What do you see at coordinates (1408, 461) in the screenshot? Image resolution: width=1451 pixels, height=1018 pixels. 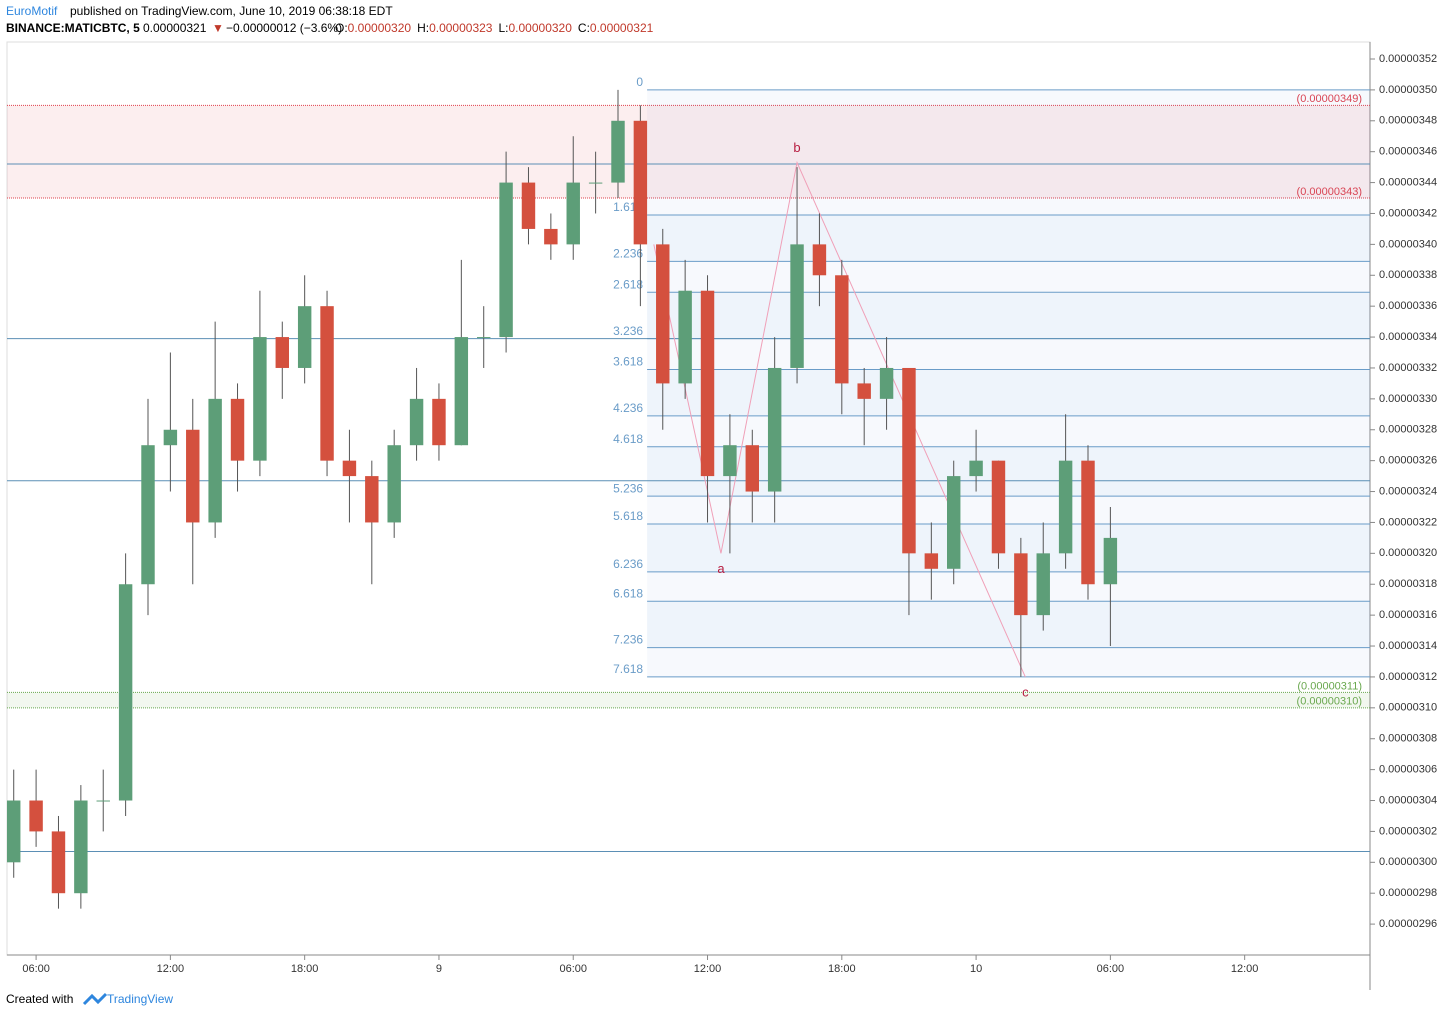 I see `y-tick-label: 0.00000326` at bounding box center [1408, 461].